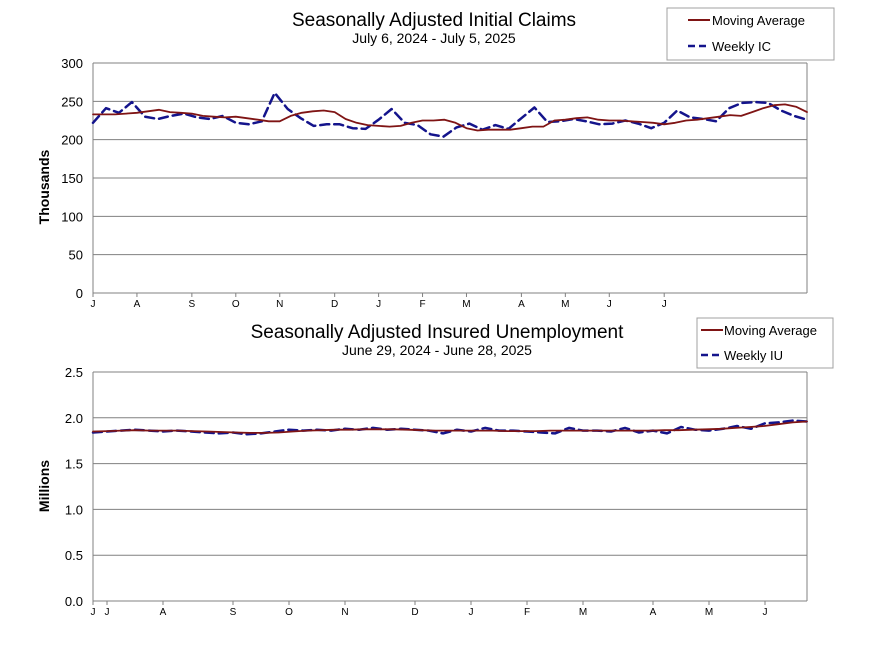 Image resolution: width=875 pixels, height=649 pixels. I want to click on chart2-legend: Moving Average Weekly IU, so click(765, 343).